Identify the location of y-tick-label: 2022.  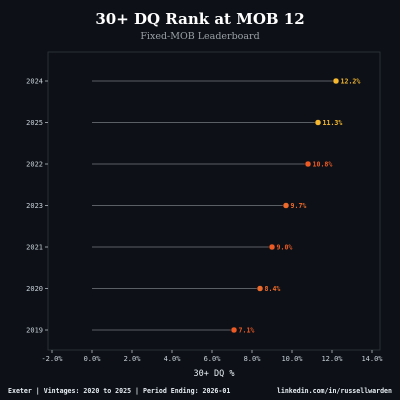
(34, 165).